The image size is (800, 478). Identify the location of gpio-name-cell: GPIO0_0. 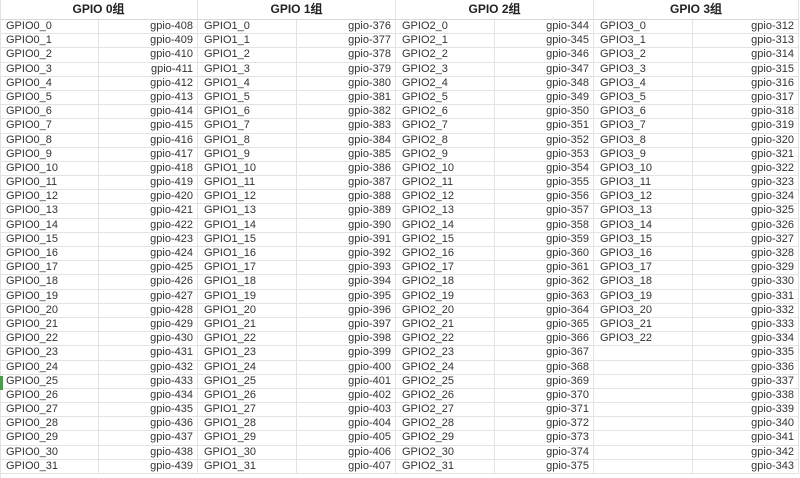
(49, 27).